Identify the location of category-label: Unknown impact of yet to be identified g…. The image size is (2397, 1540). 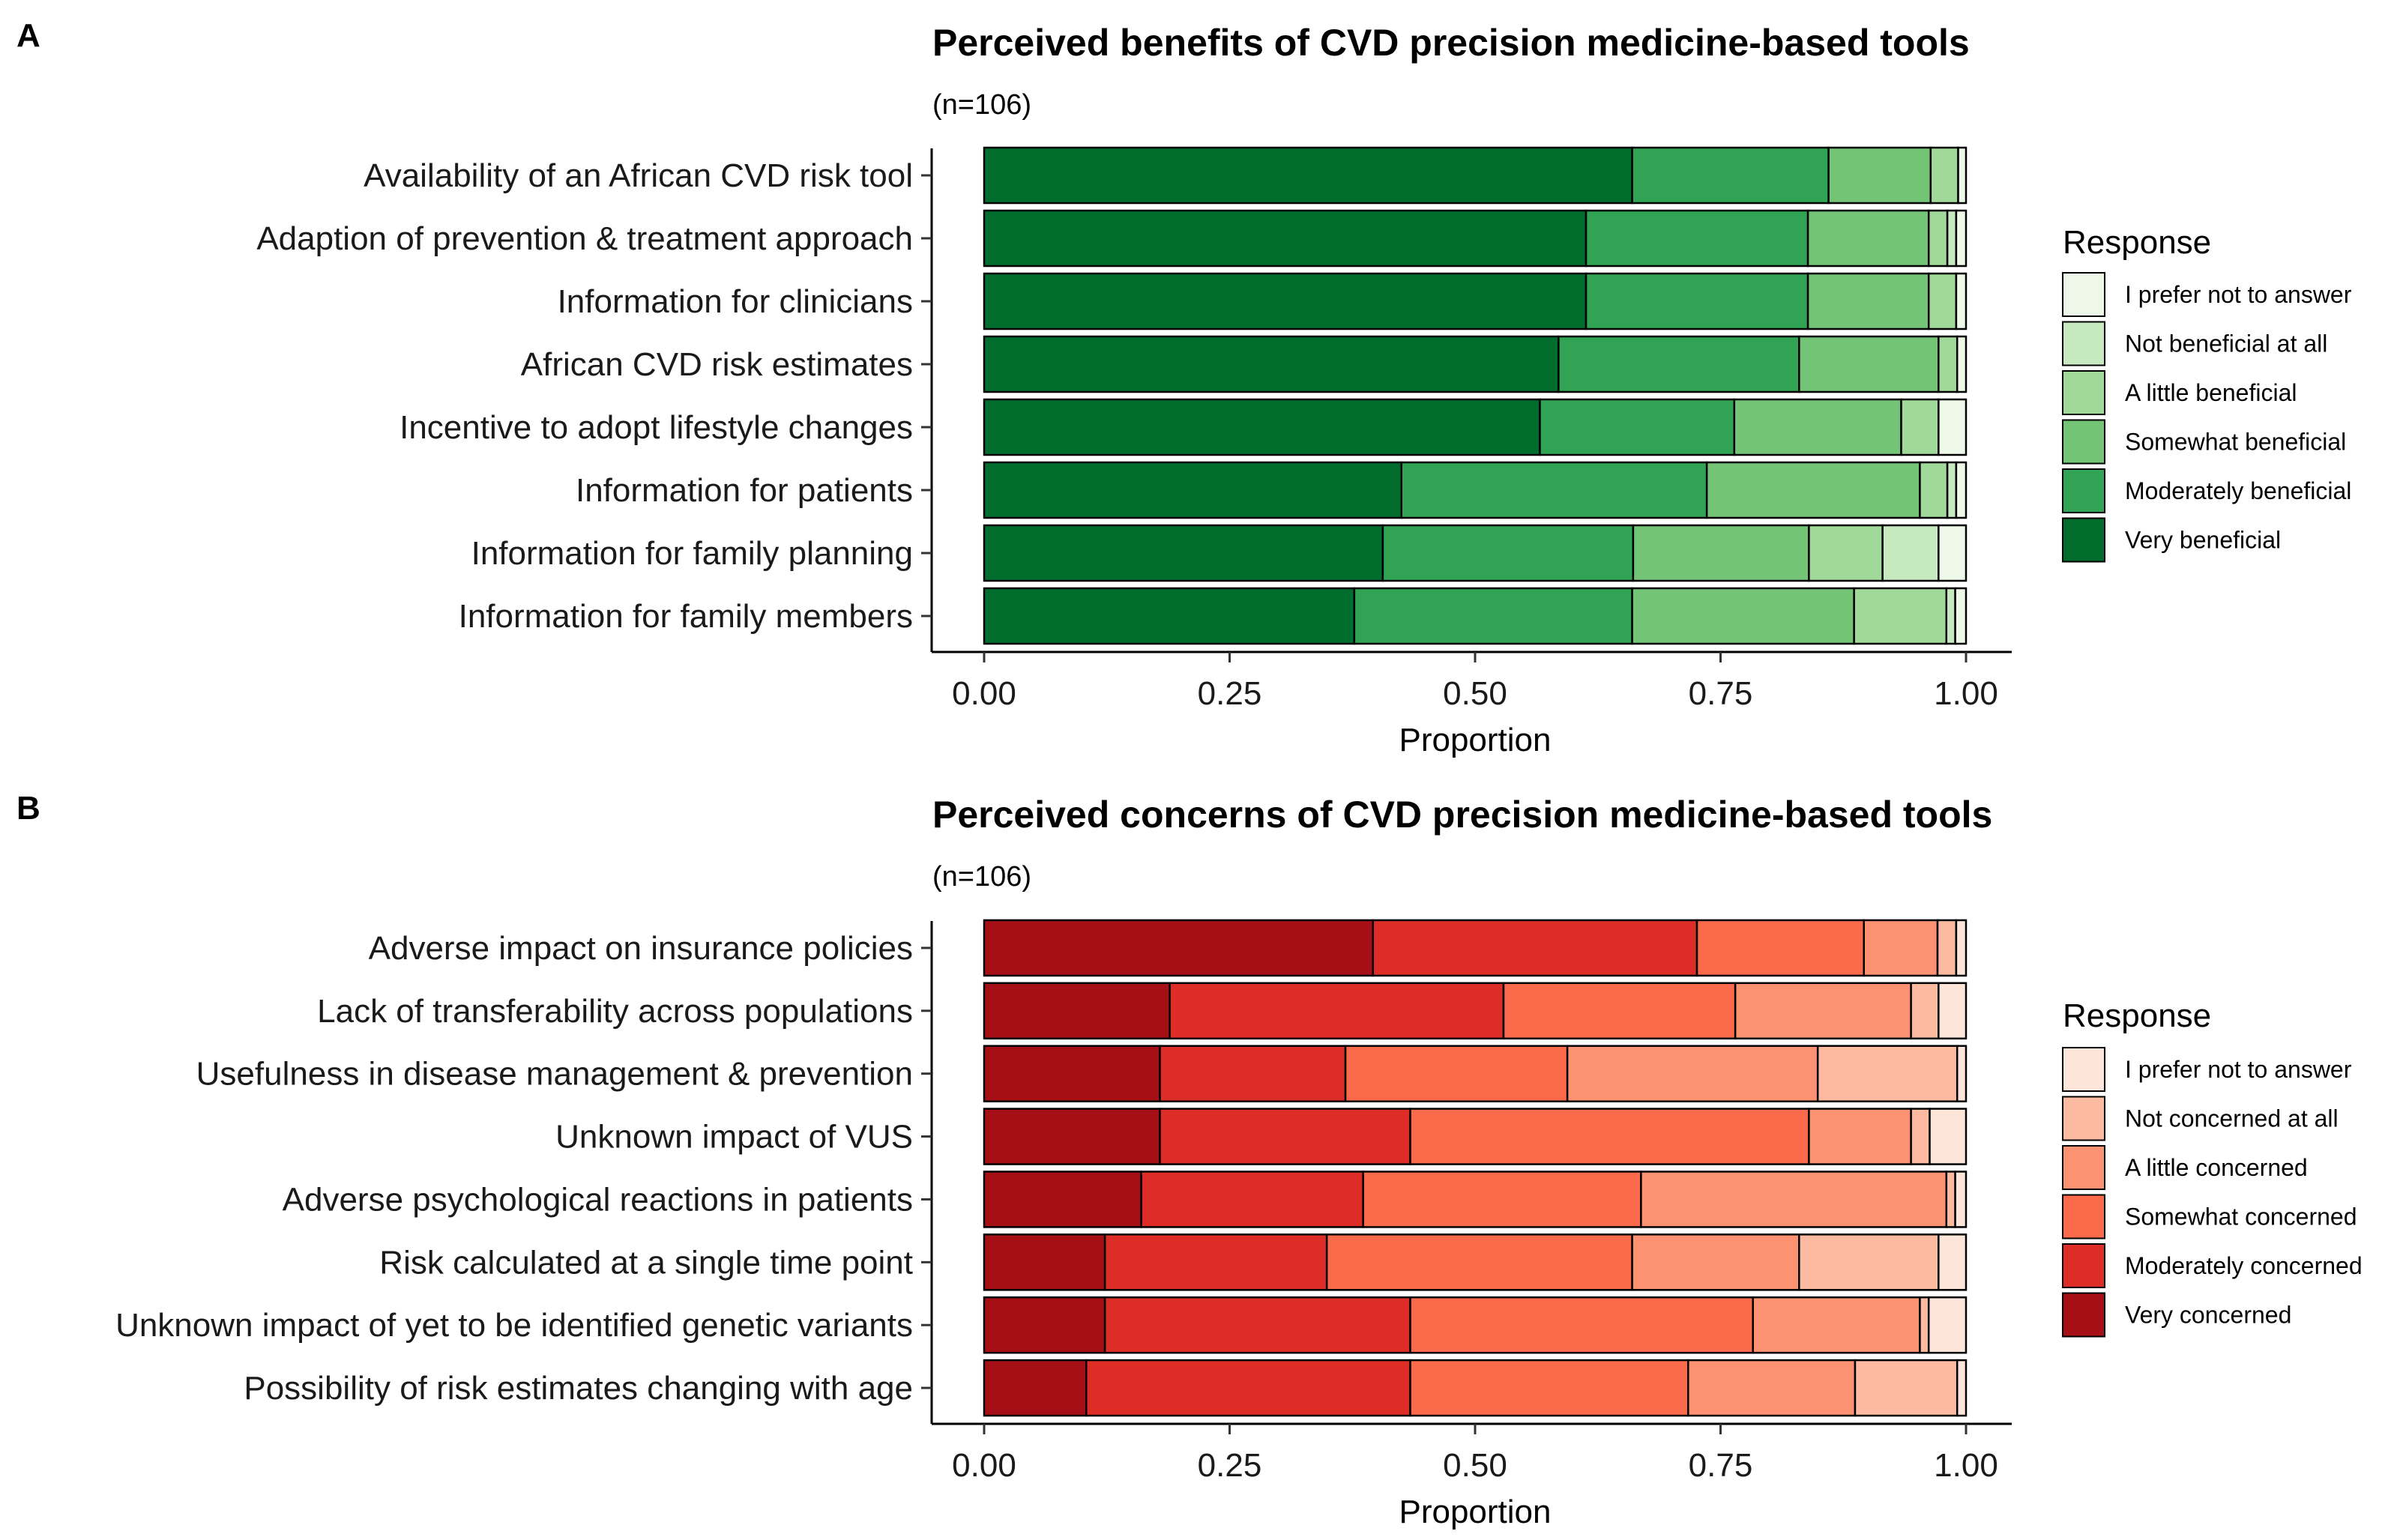
(514, 1325).